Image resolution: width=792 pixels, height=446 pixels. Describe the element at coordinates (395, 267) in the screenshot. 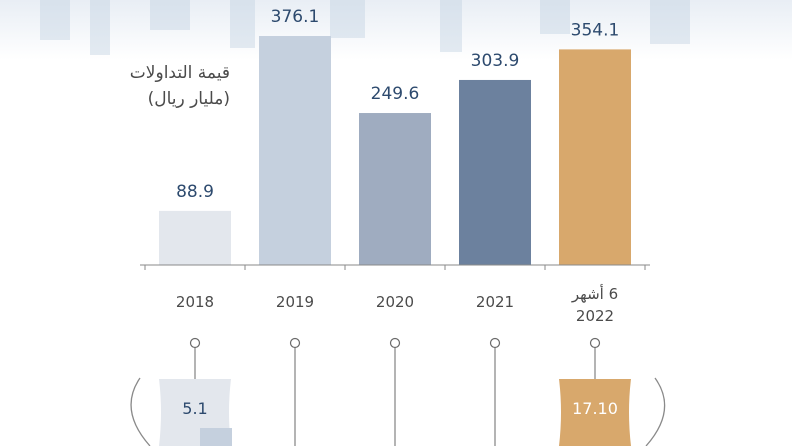

I see `x-axis` at that location.